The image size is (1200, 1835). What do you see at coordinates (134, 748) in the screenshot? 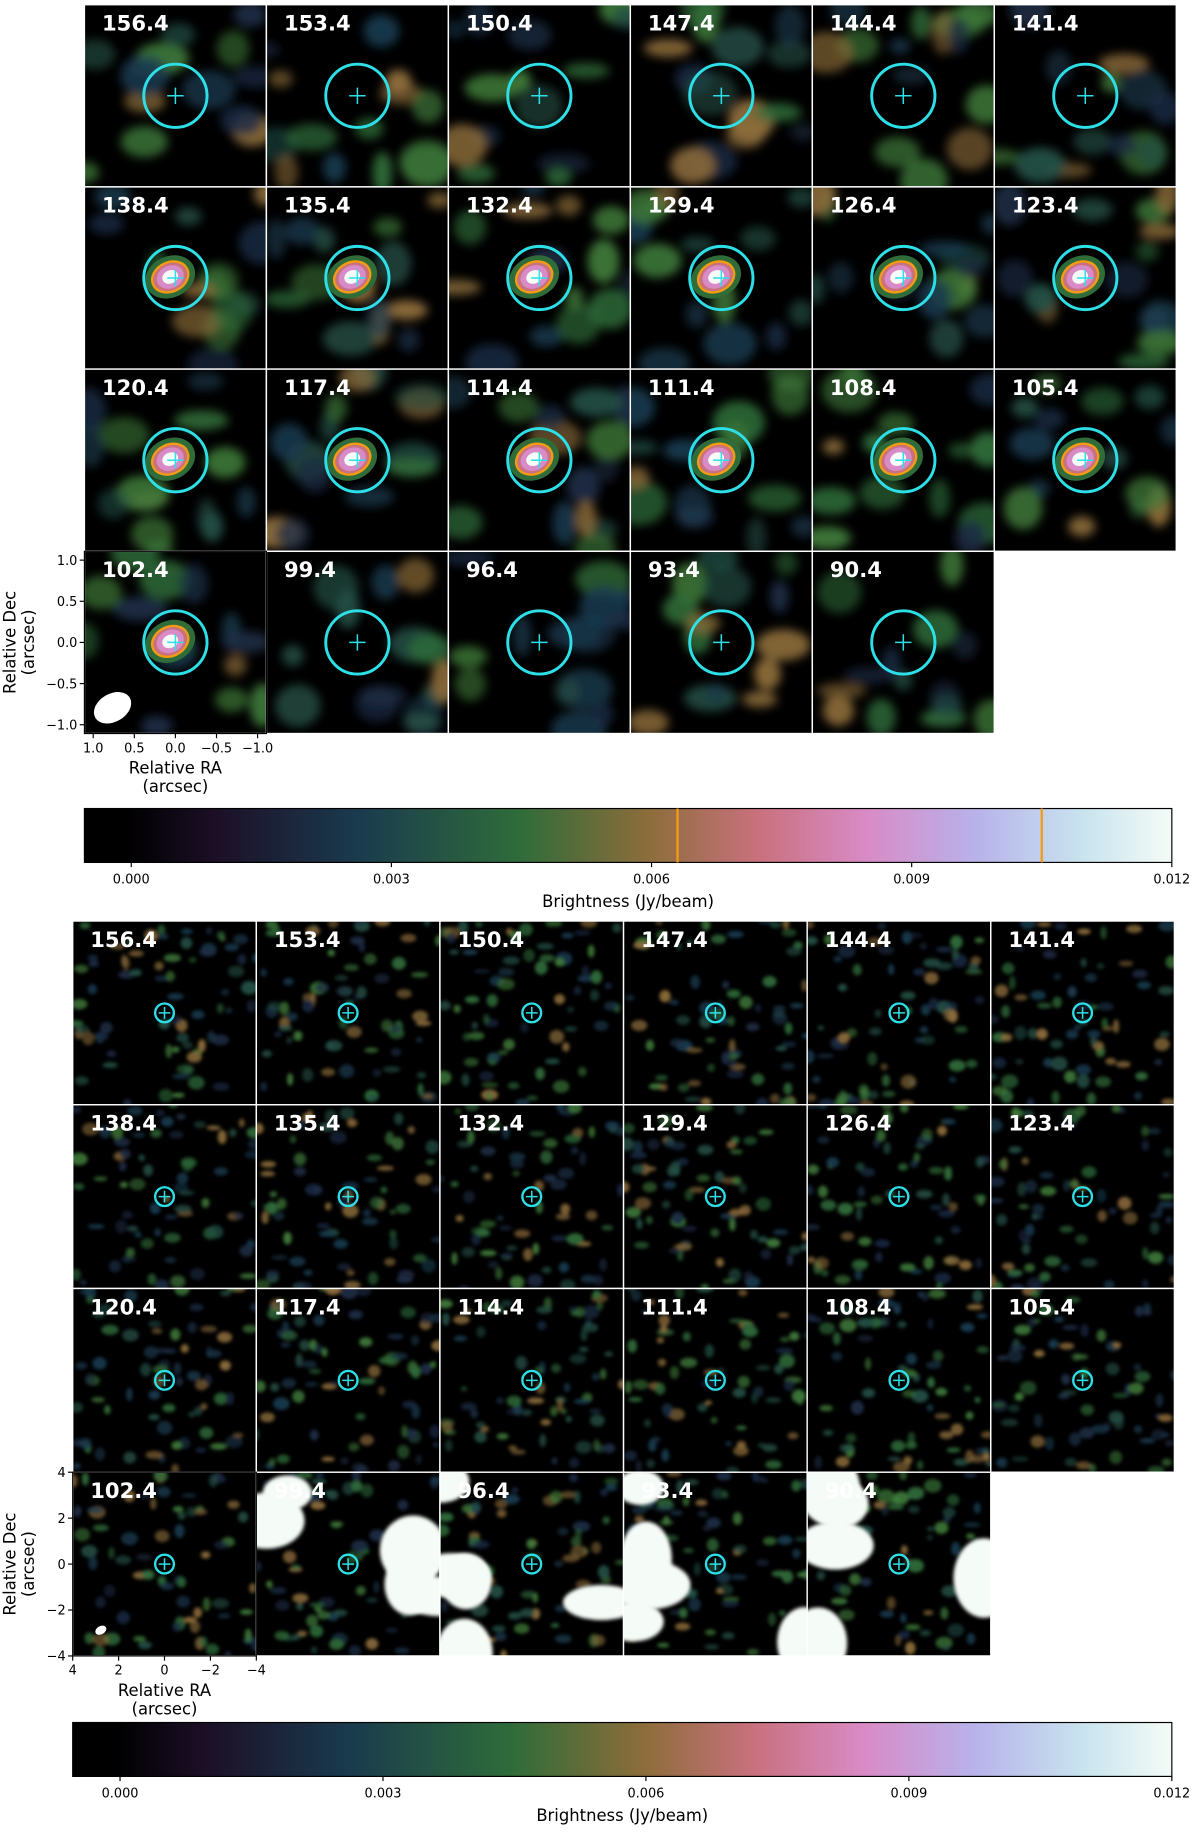
I see `x-tick-label: 0.5` at bounding box center [134, 748].